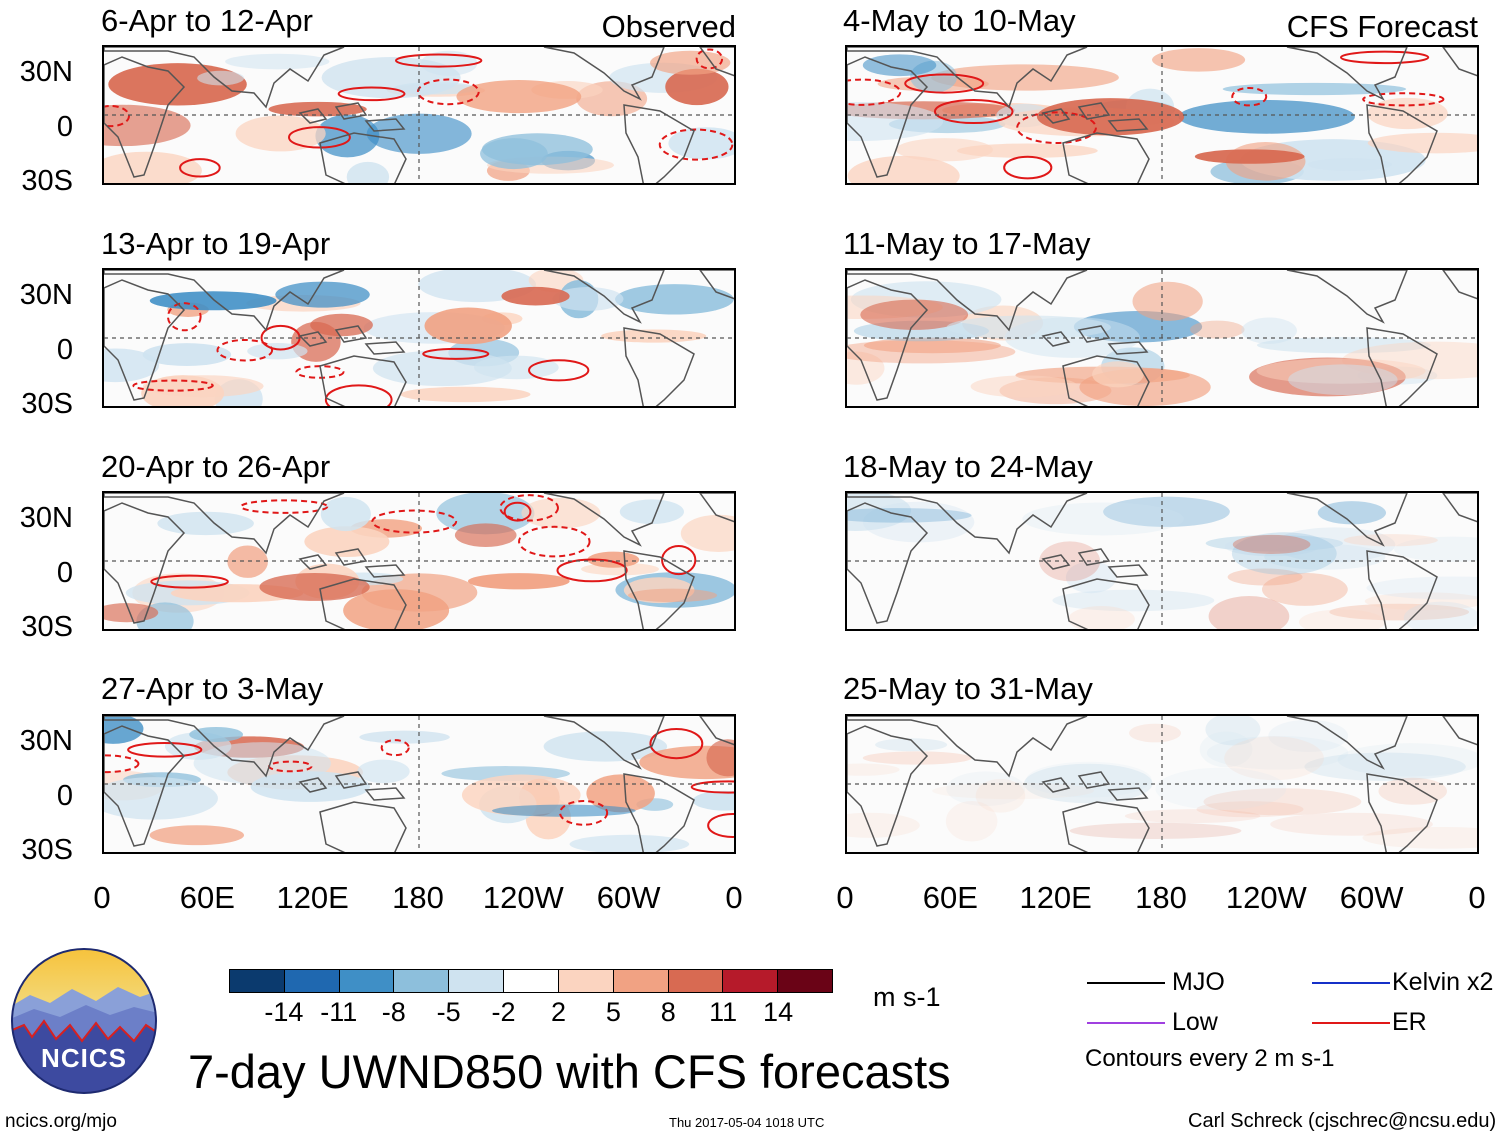 This screenshot has height=1137, width=1510. Describe the element at coordinates (393, 1012) in the screenshot. I see `colorbar-tick-label: -8` at that location.